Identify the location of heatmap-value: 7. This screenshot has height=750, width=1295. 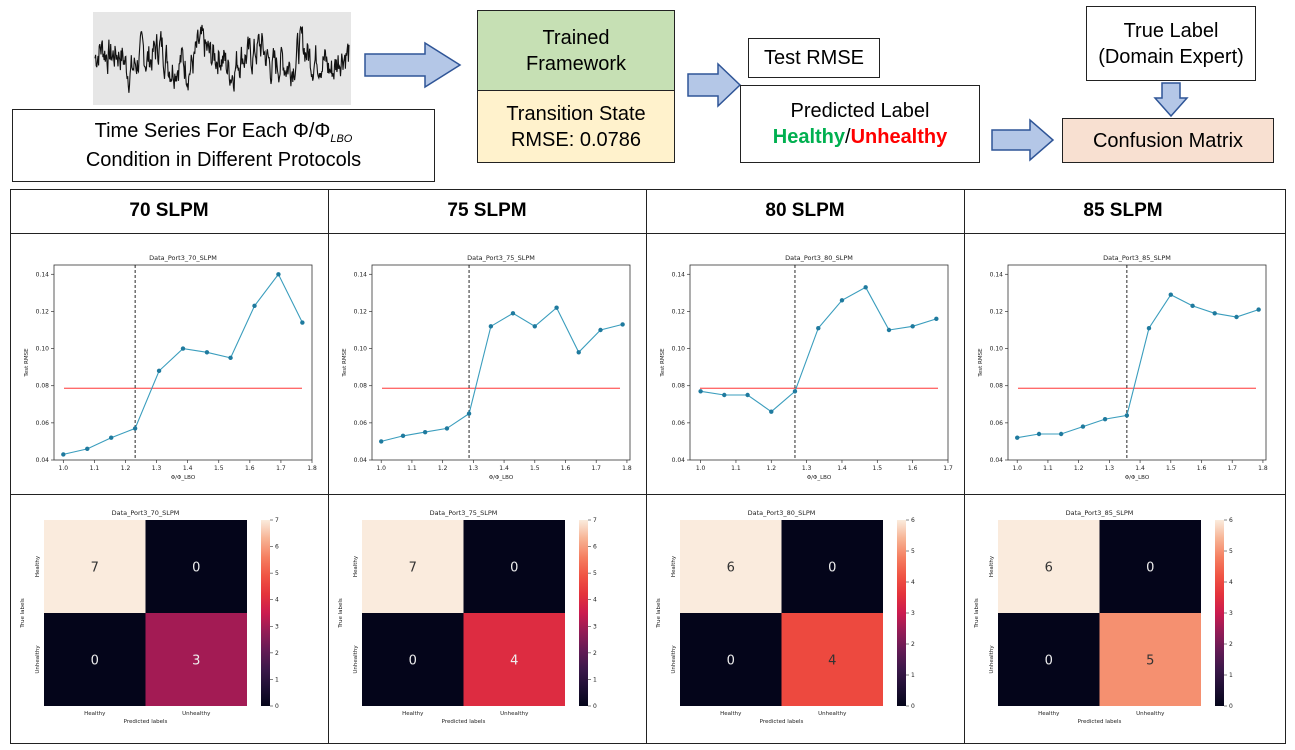
(95, 568).